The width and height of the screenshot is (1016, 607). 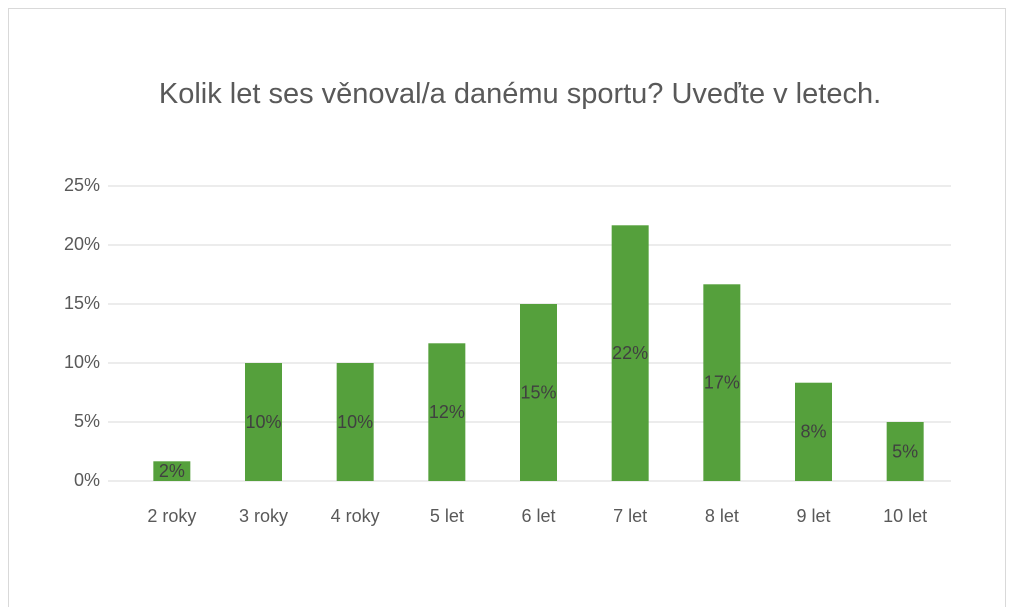 I want to click on x-tick-label: 5 let, so click(x=447, y=516).